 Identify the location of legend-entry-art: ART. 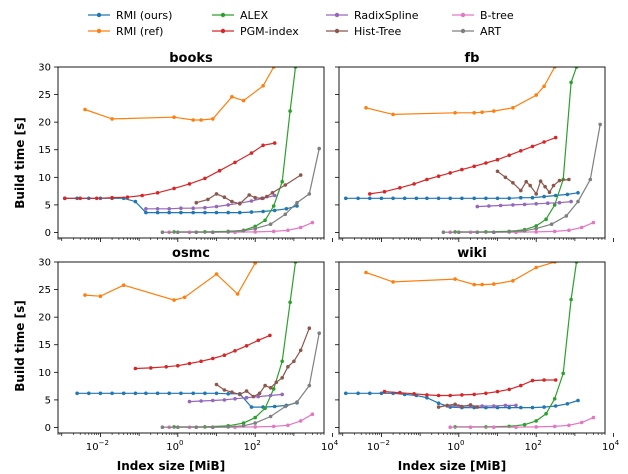
(476, 31).